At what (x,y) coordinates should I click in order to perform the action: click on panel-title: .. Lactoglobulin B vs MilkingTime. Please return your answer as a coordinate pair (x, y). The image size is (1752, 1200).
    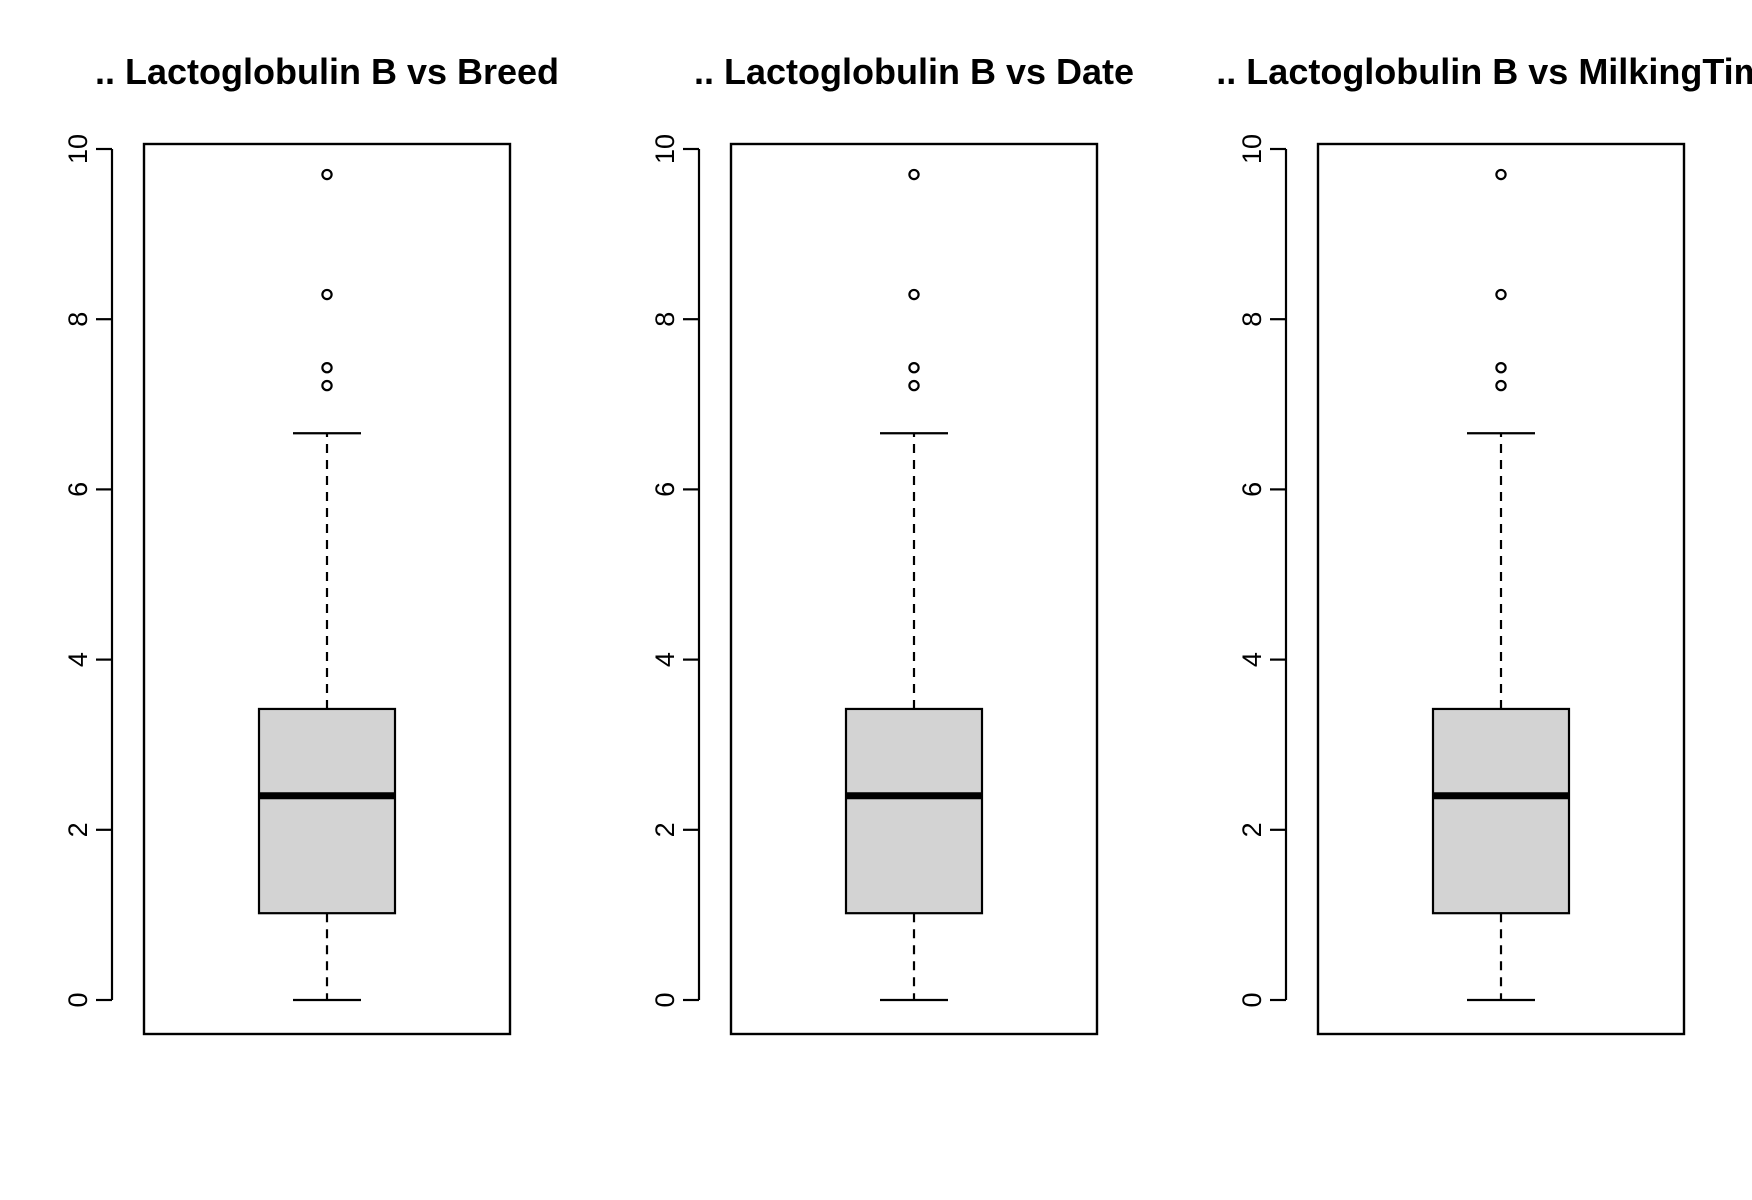
    Looking at the image, I should click on (1484, 71).